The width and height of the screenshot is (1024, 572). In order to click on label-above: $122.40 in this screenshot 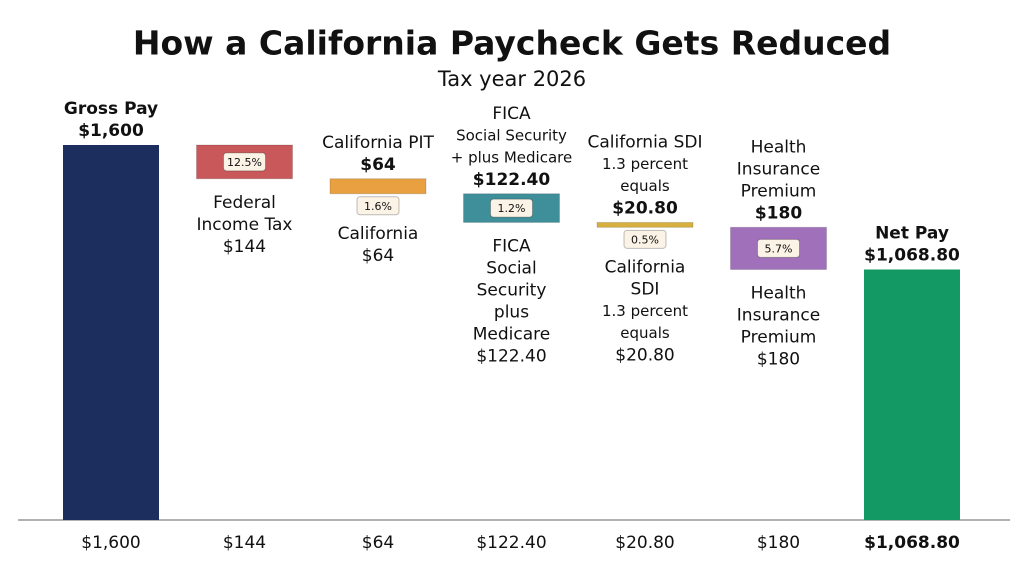, I will do `click(512, 180)`.